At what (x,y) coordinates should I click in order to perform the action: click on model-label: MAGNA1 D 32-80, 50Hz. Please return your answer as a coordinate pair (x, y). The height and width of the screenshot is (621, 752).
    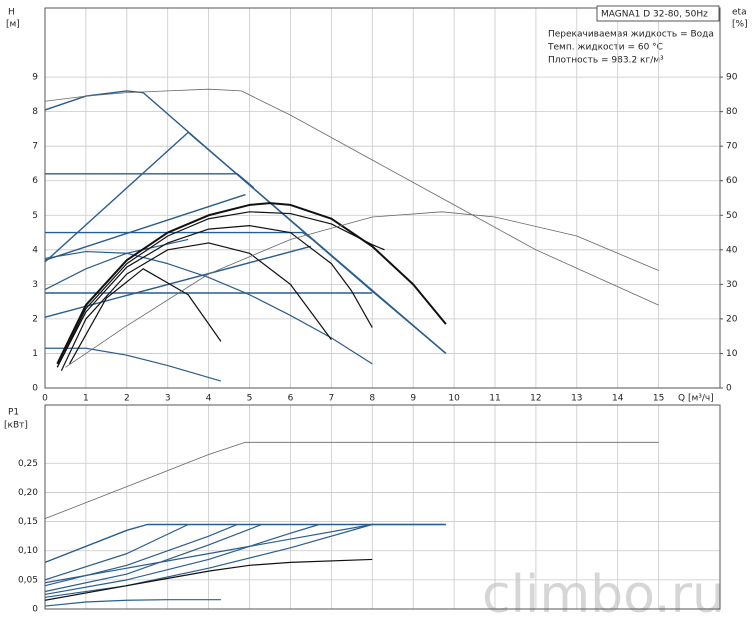
    Looking at the image, I should click on (654, 15).